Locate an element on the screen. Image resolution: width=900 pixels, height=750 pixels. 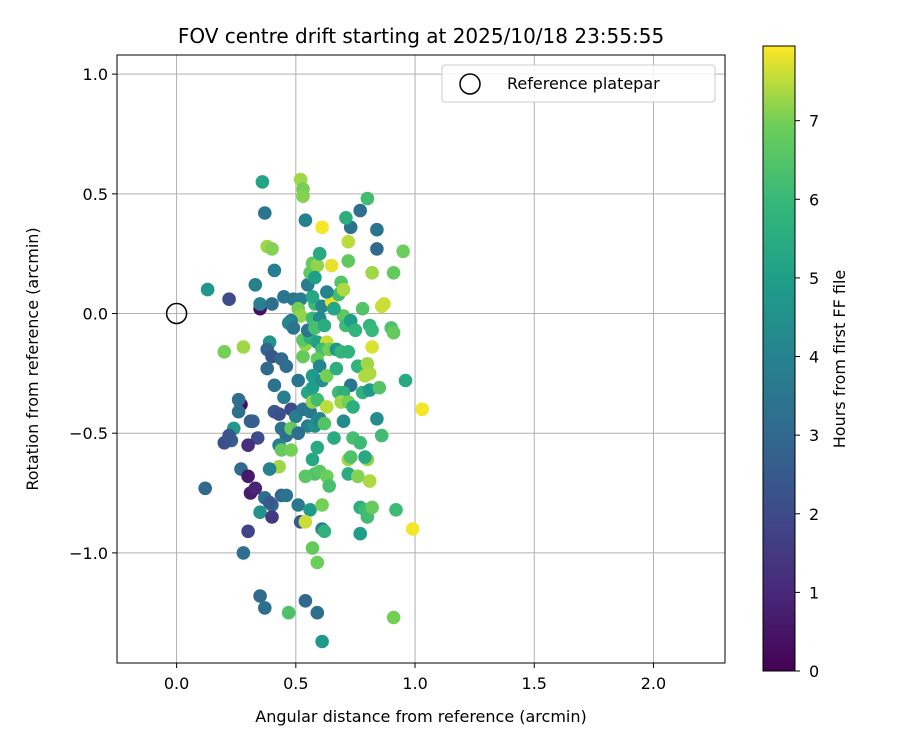
colorbar-tick-label: 5 is located at coordinates (814, 278).